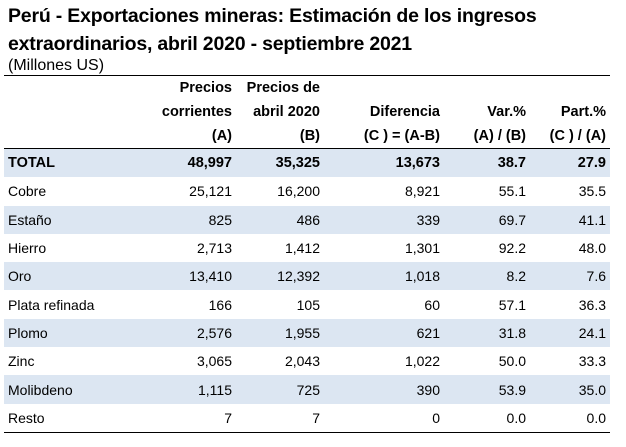 This screenshot has width=626, height=447. What do you see at coordinates (506, 112) in the screenshot?
I see `header-cell: Var.%` at bounding box center [506, 112].